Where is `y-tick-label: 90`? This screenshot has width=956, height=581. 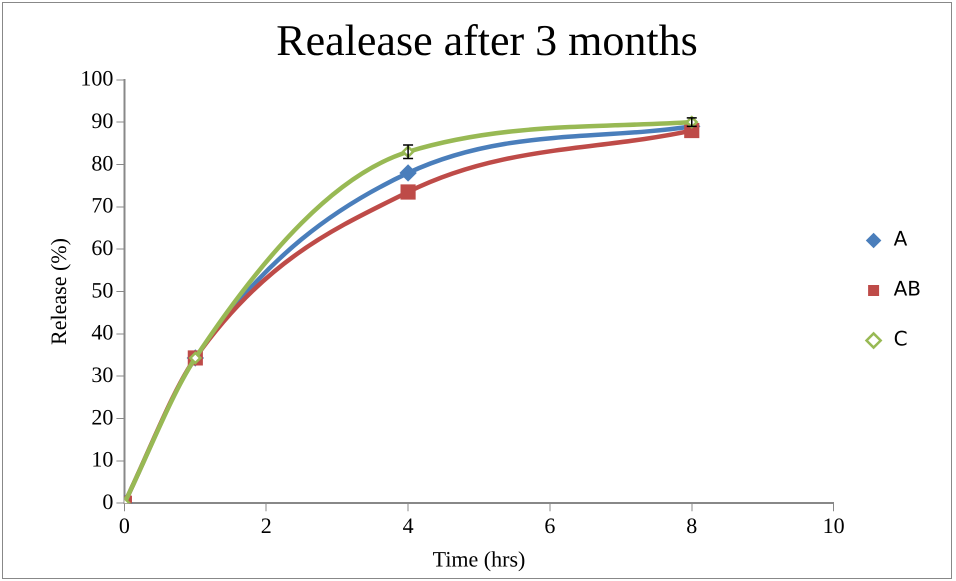 y-tick-label: 90 is located at coordinates (102, 120).